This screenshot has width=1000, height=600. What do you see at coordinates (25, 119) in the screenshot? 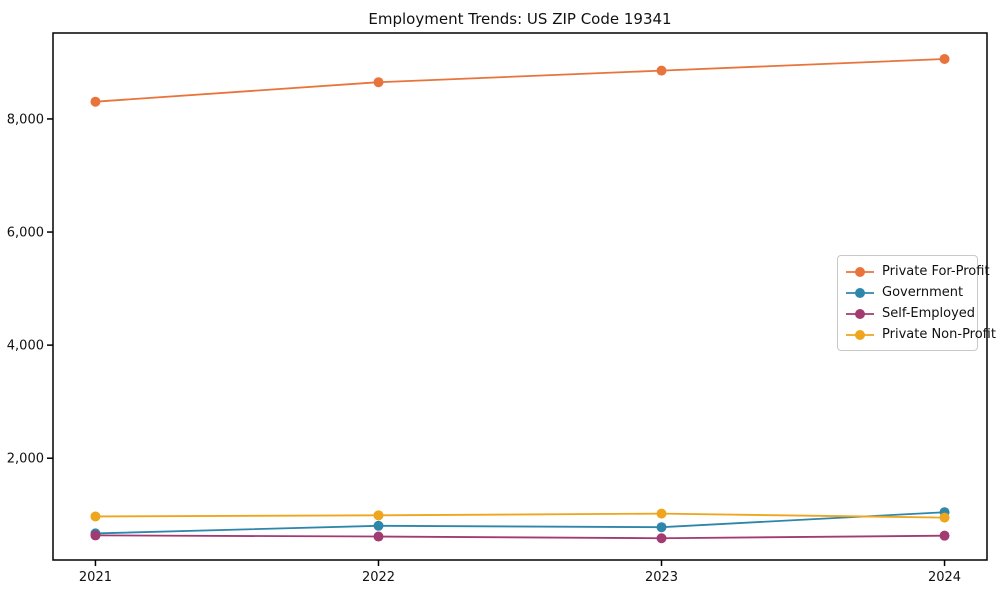
I see `y-tick-label: 8,000` at bounding box center [25, 119].